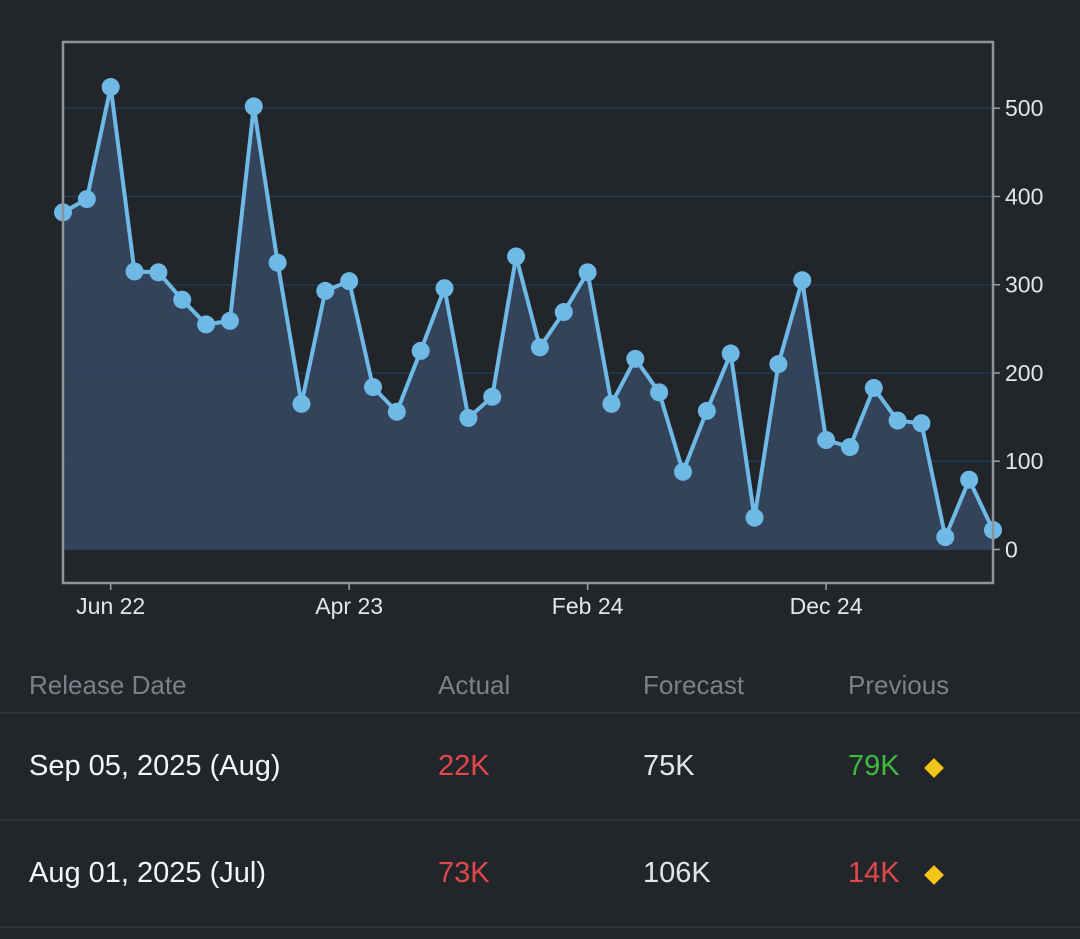 The width and height of the screenshot is (1080, 939). What do you see at coordinates (588, 606) in the screenshot?
I see `x-tick-label: Feb 24` at bounding box center [588, 606].